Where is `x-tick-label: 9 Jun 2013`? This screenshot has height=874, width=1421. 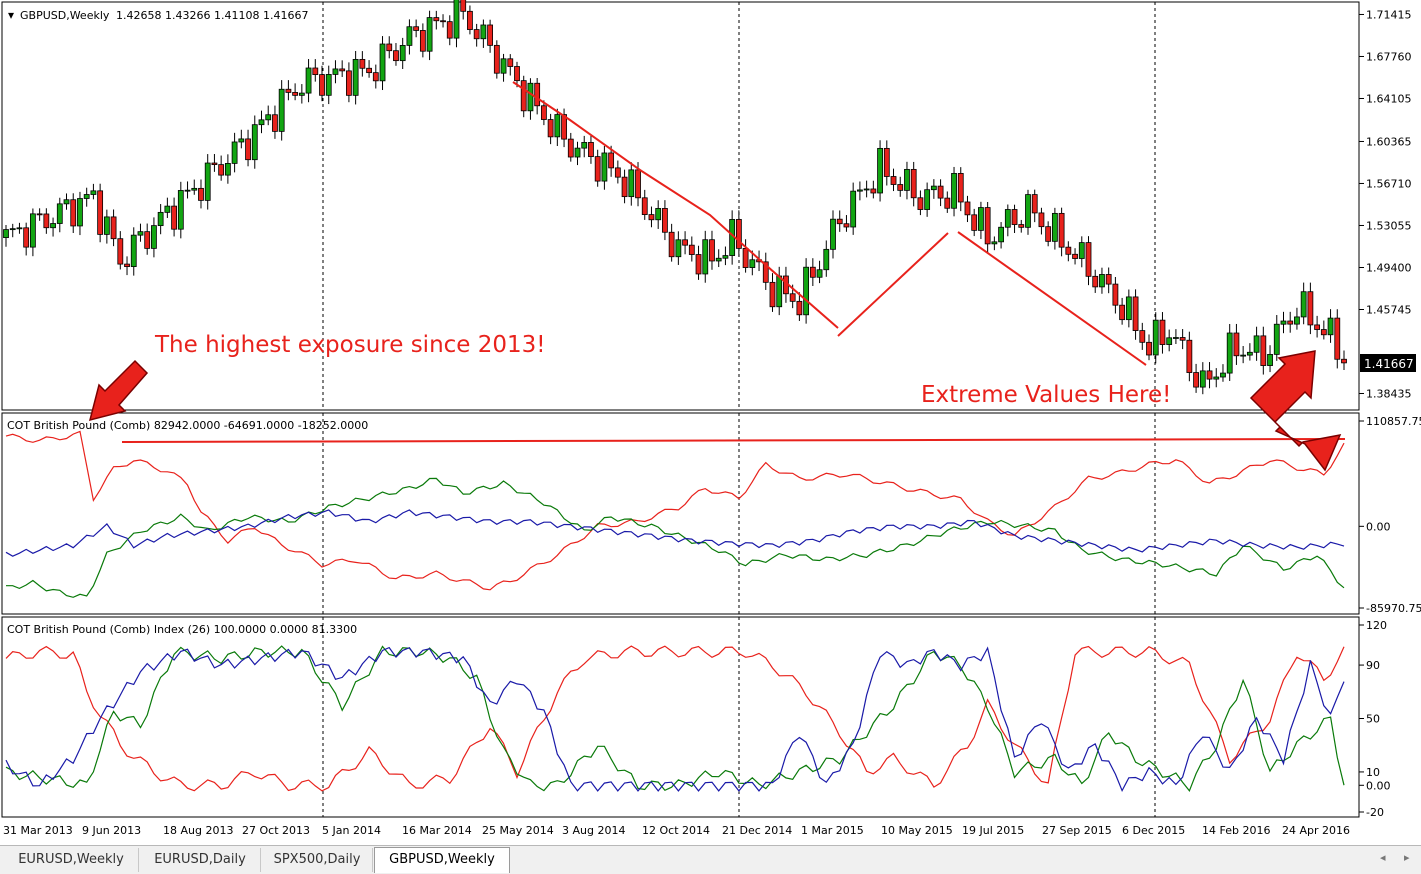
x-tick-label: 9 Jun 2013 is located at coordinates (111, 830).